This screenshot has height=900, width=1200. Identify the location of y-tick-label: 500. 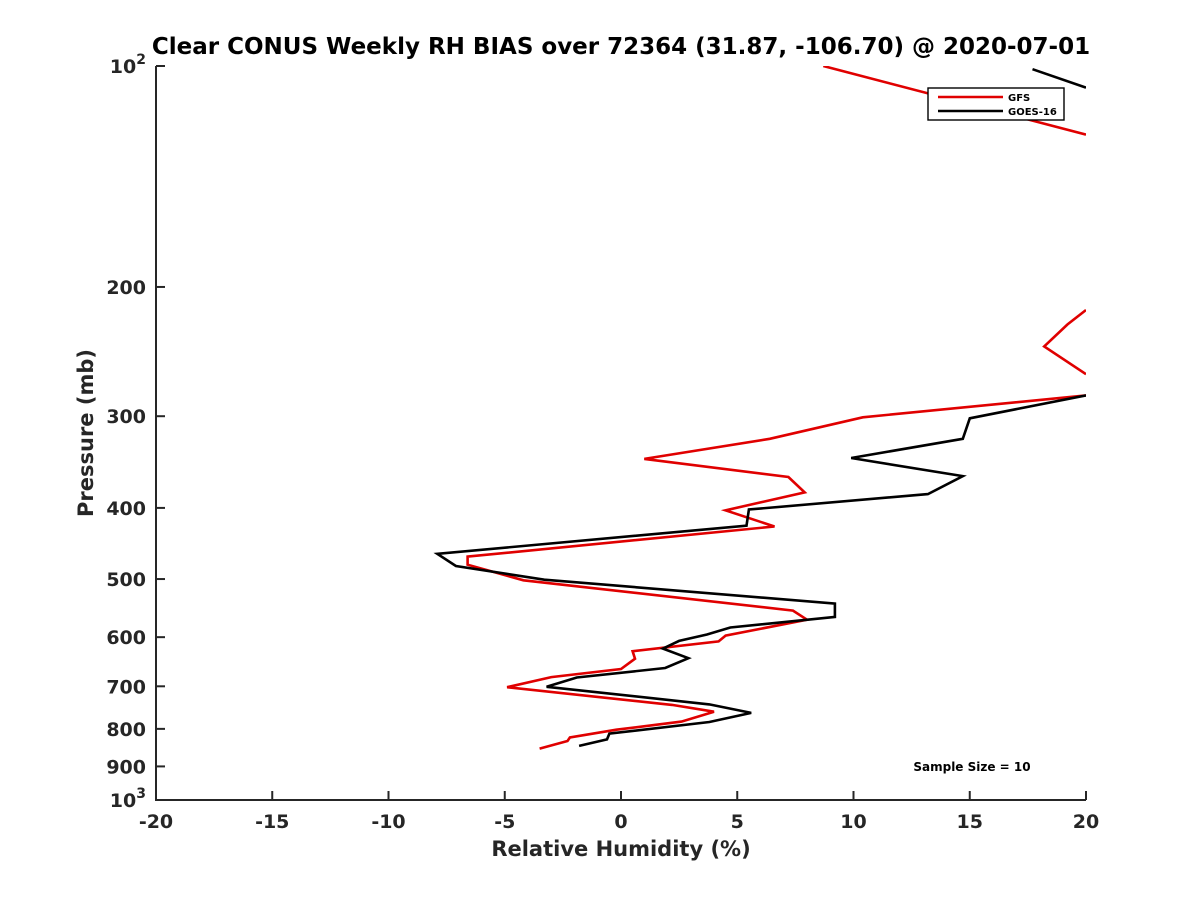
(126, 580).